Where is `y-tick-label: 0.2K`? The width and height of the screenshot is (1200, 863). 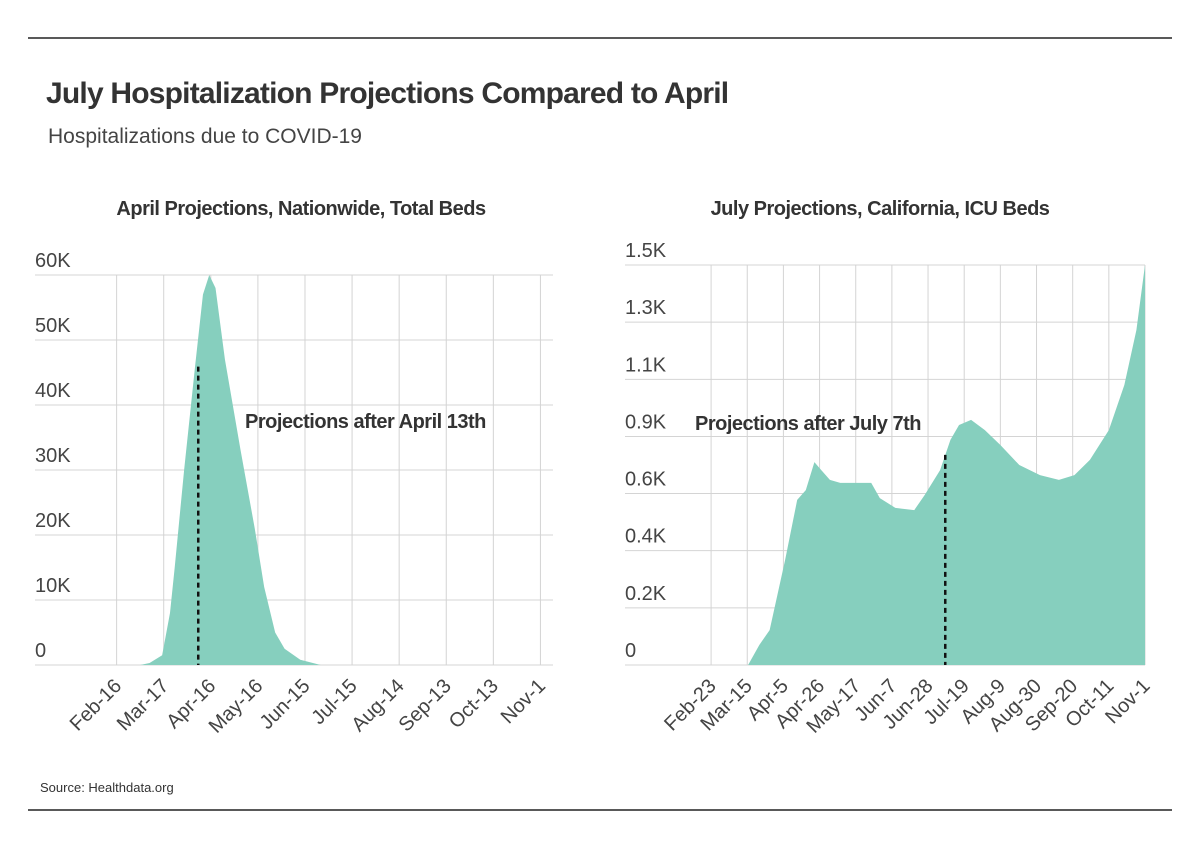 y-tick-label: 0.2K is located at coordinates (646, 594).